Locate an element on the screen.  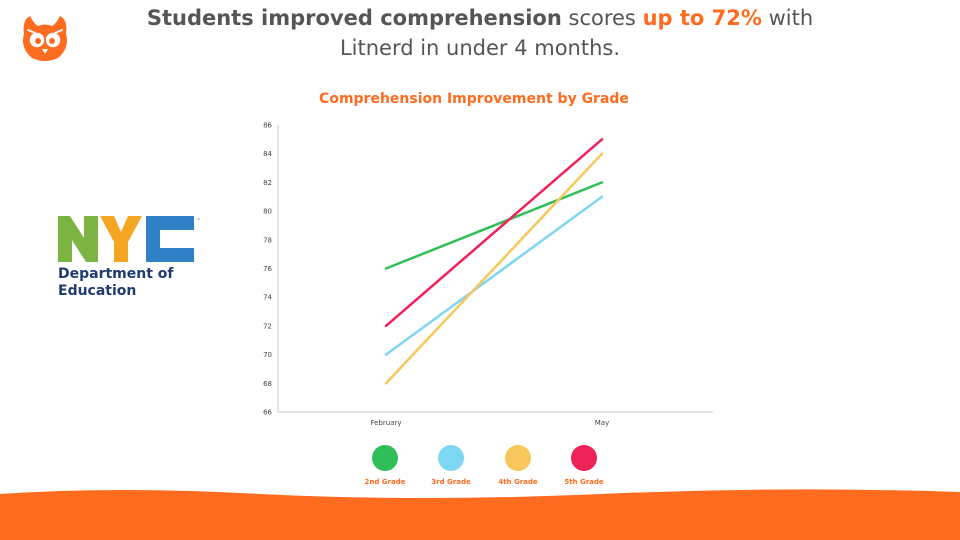
series-line-4th-grade is located at coordinates (494, 268).